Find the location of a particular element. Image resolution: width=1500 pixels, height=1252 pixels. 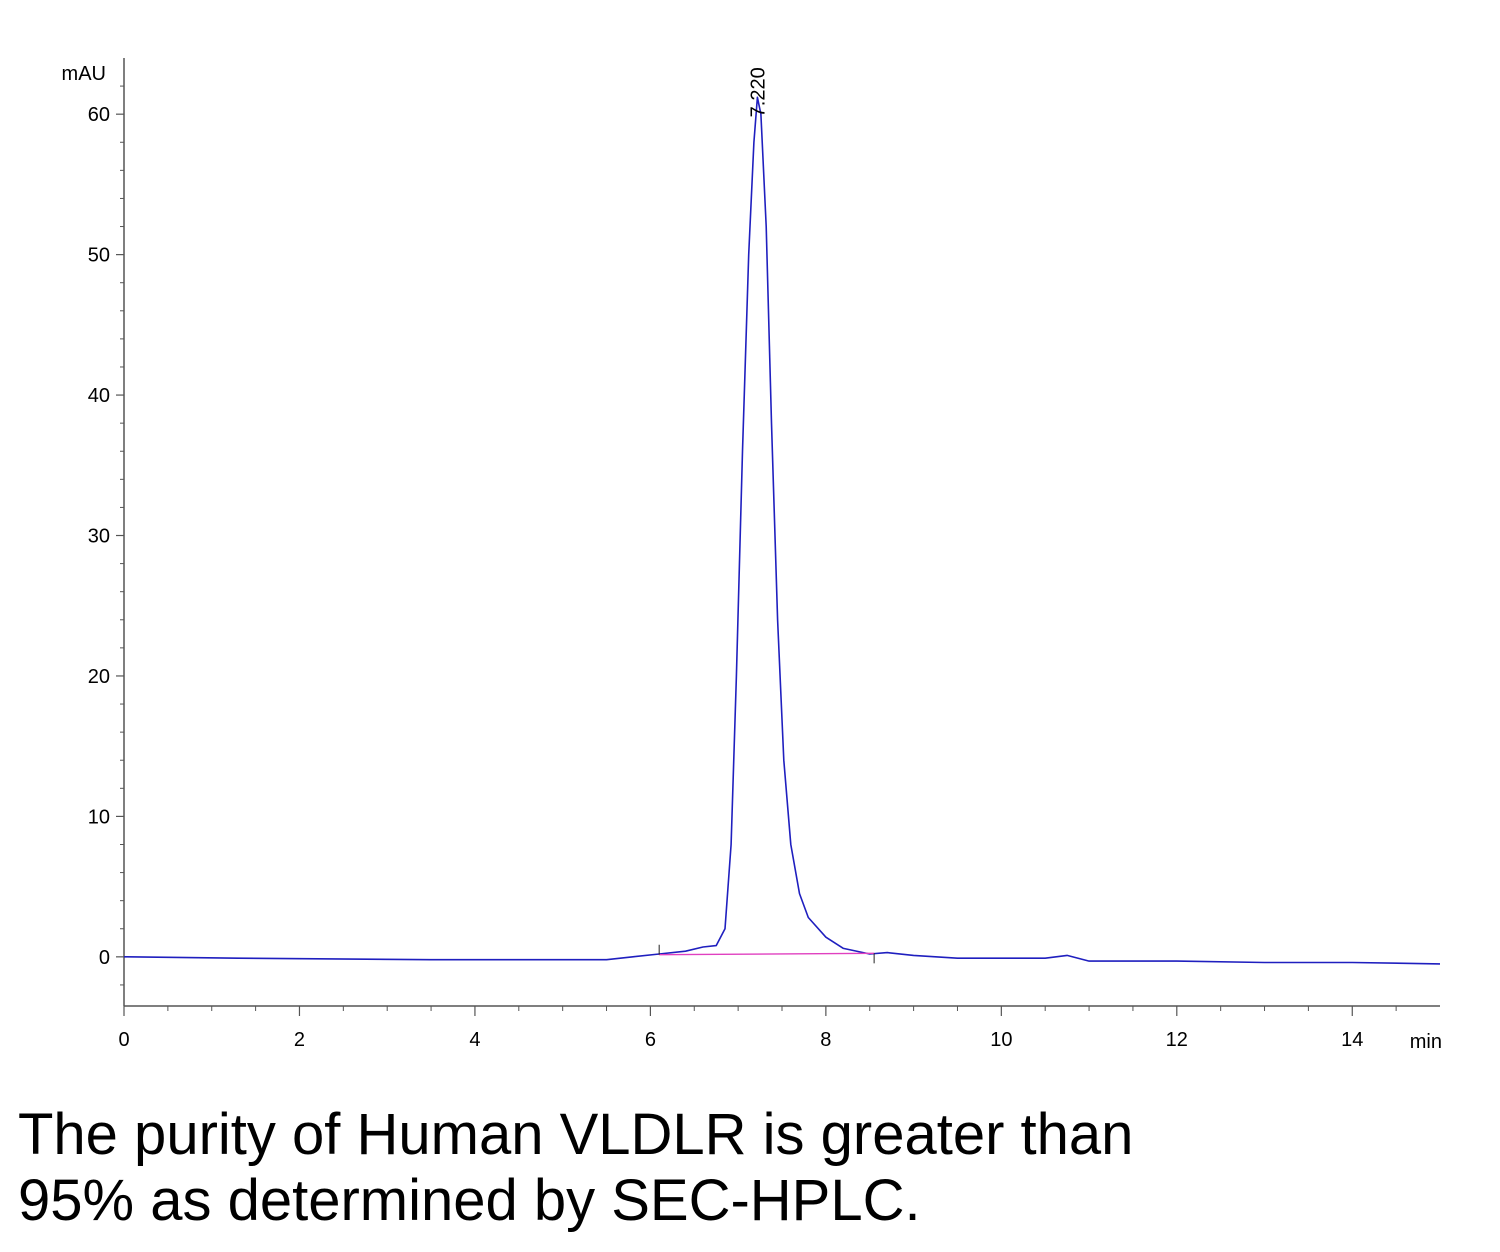

y-tick-label: 30 is located at coordinates (99, 537).